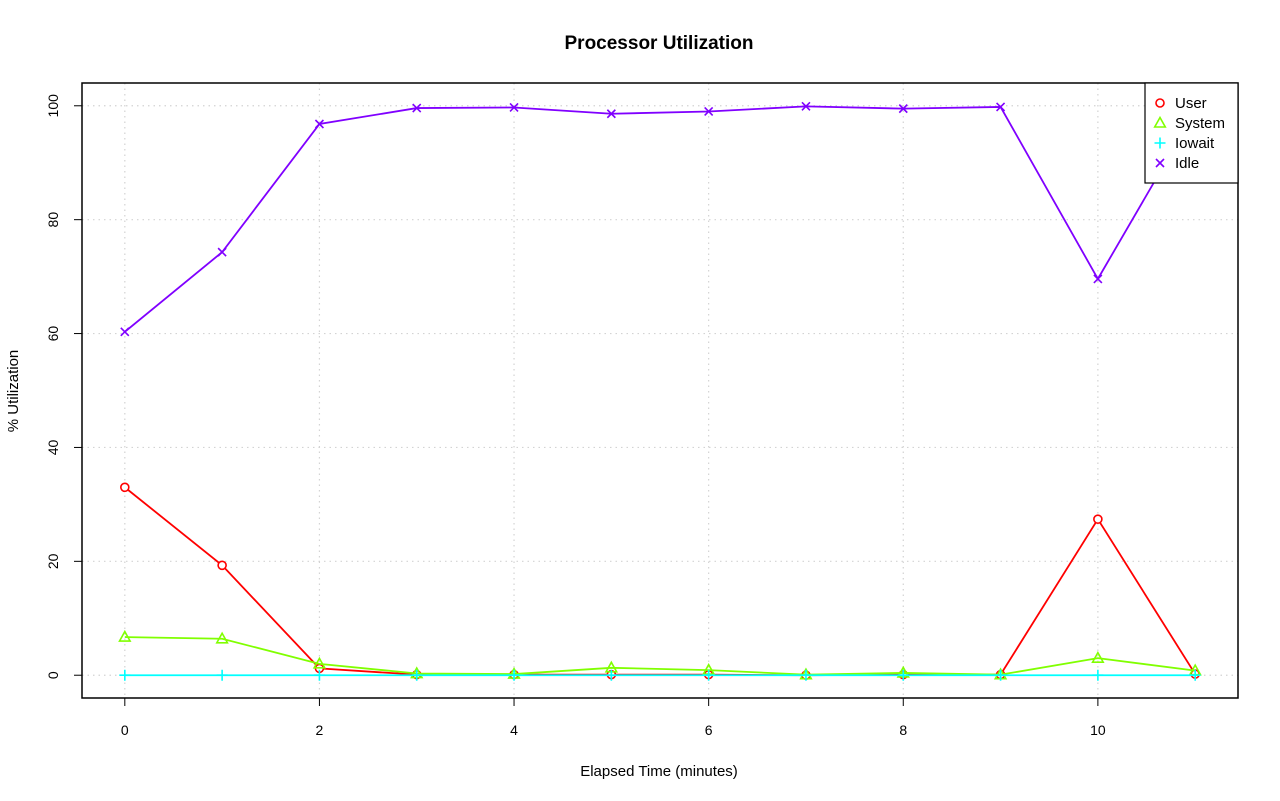 This screenshot has height=801, width=1280. Describe the element at coordinates (53, 106) in the screenshot. I see `y-tick-label: 100` at that location.